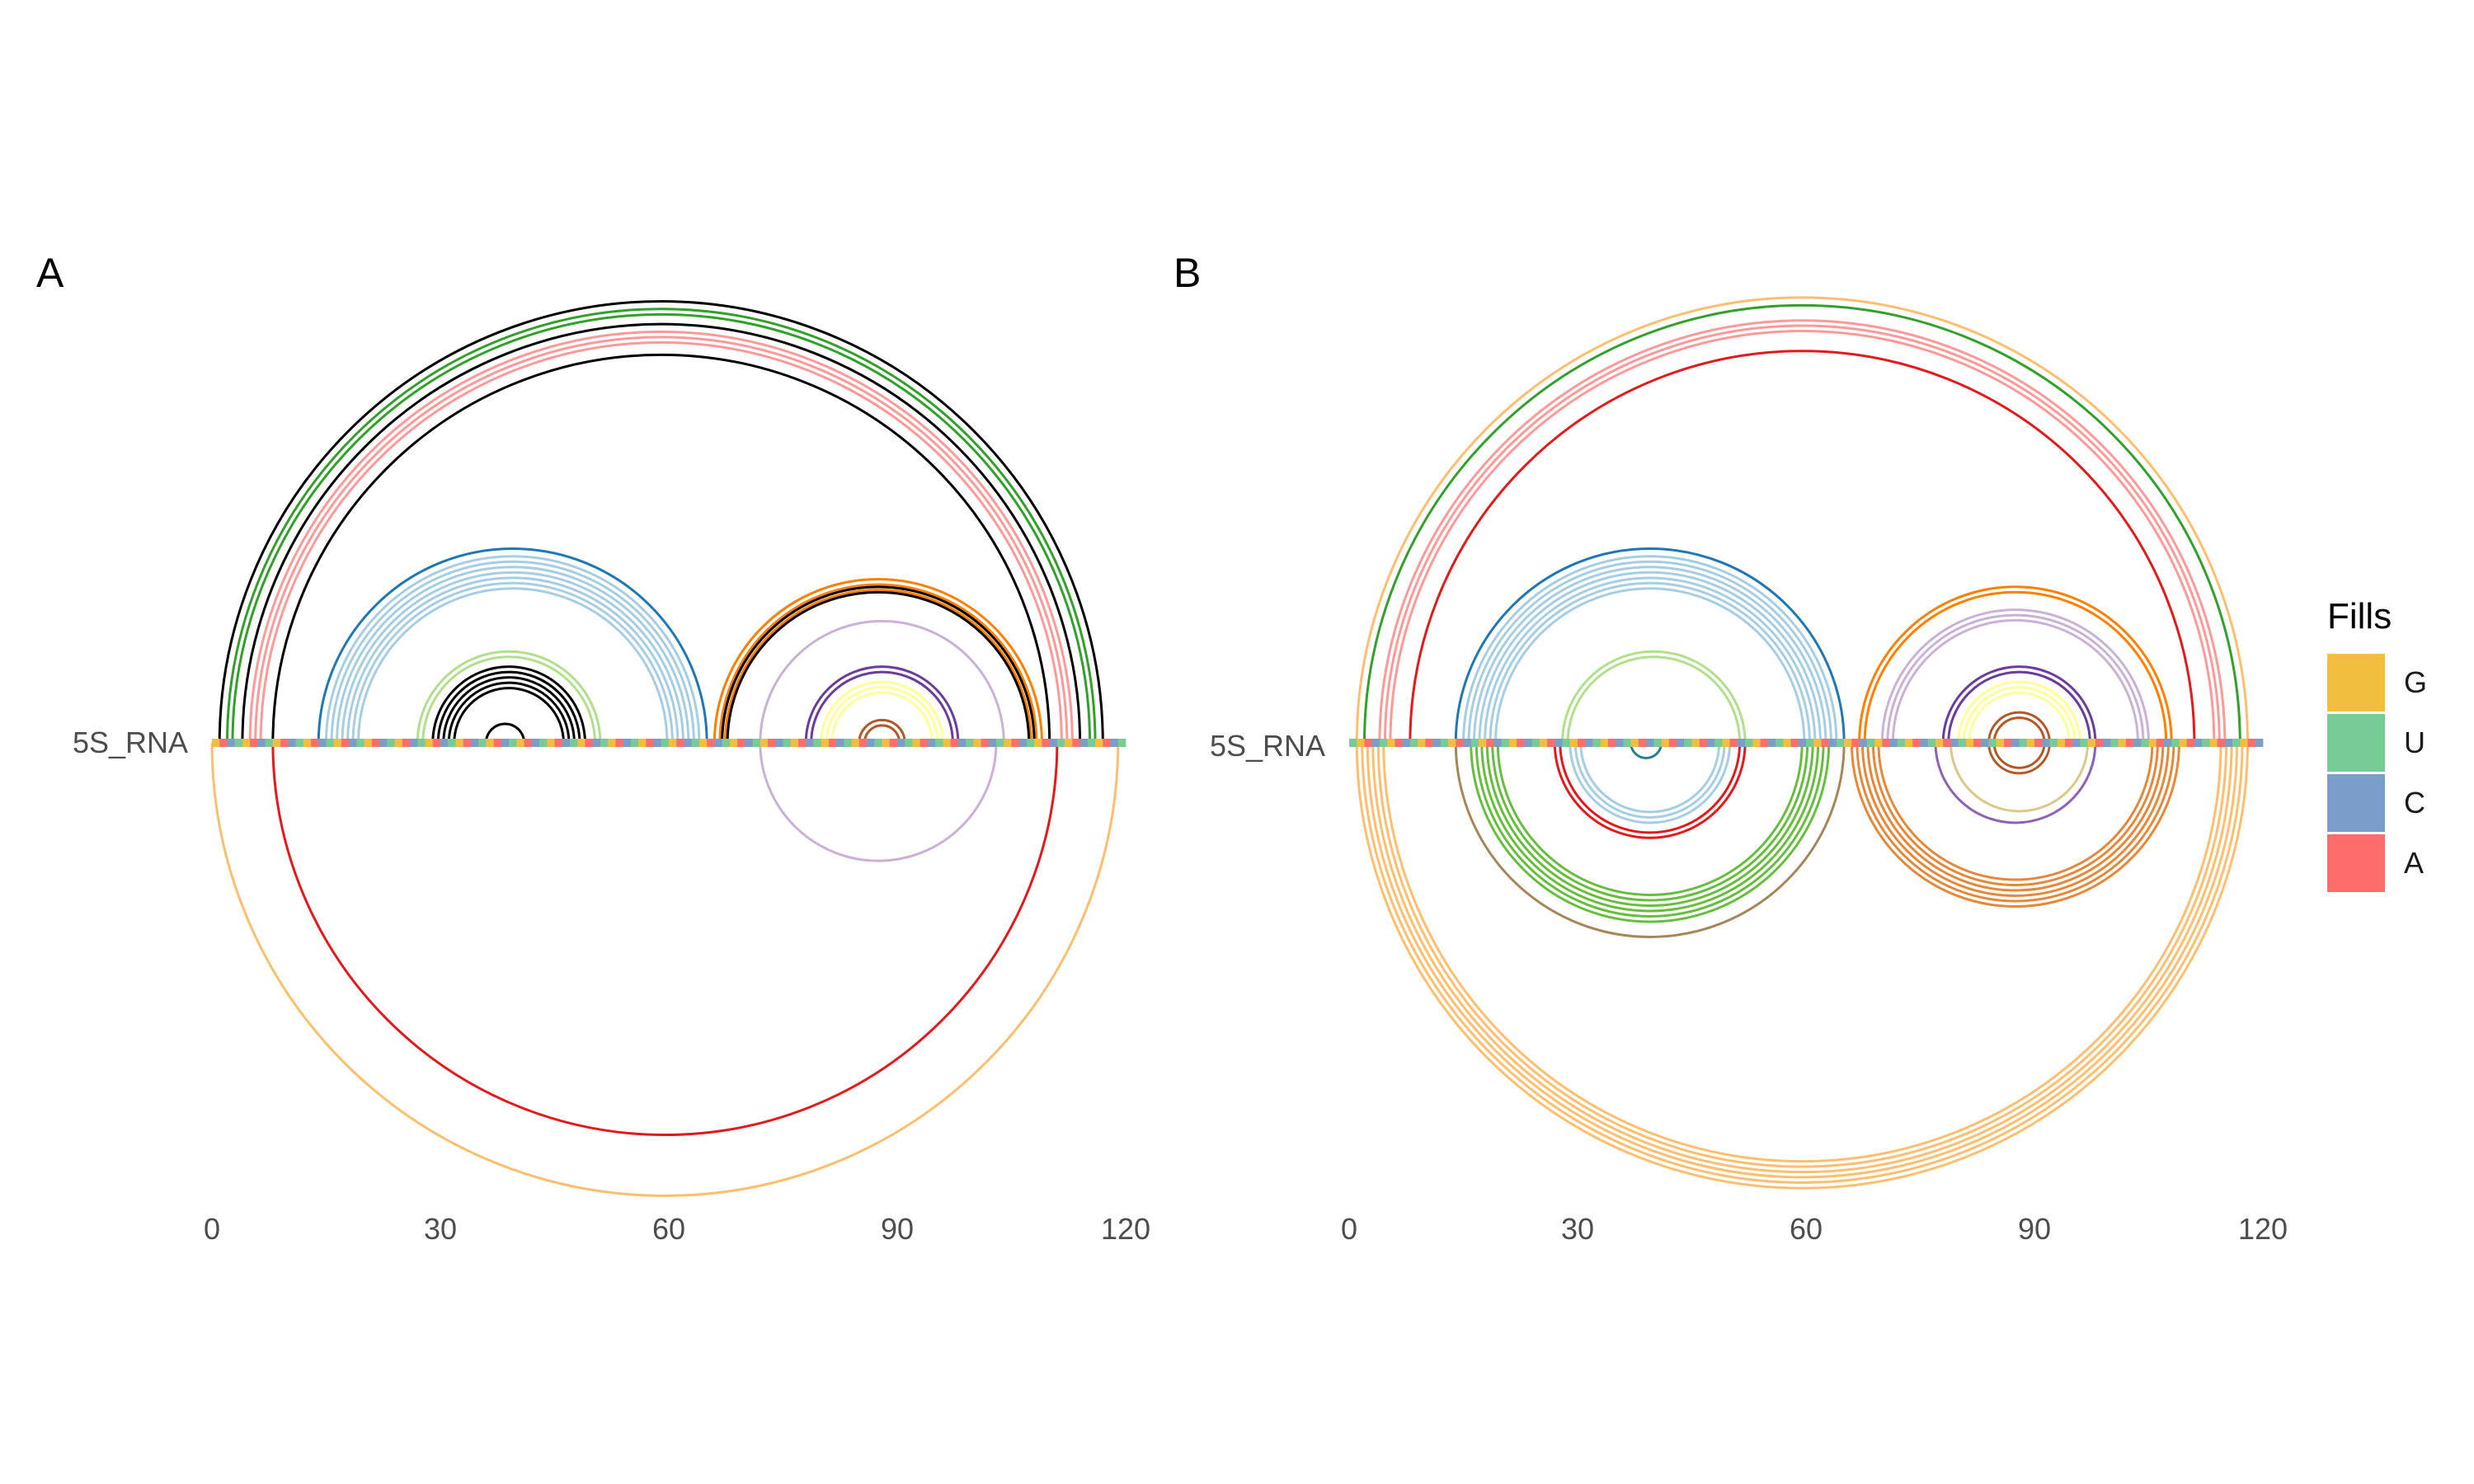 The width and height of the screenshot is (2474, 1484). I want to click on legend-swatch-a, so click(2356, 863).